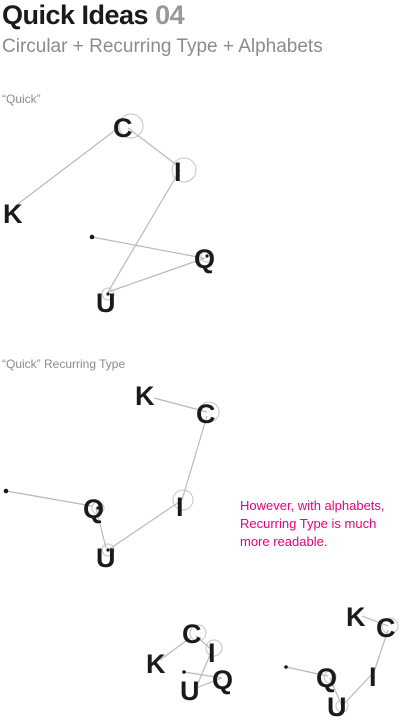 The image size is (400, 724). I want to click on dot-u, so click(108, 294).